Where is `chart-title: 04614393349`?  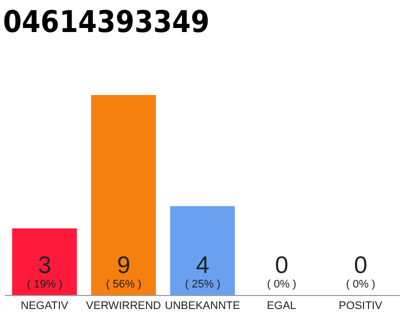
chart-title: 04614393349 is located at coordinates (106, 22).